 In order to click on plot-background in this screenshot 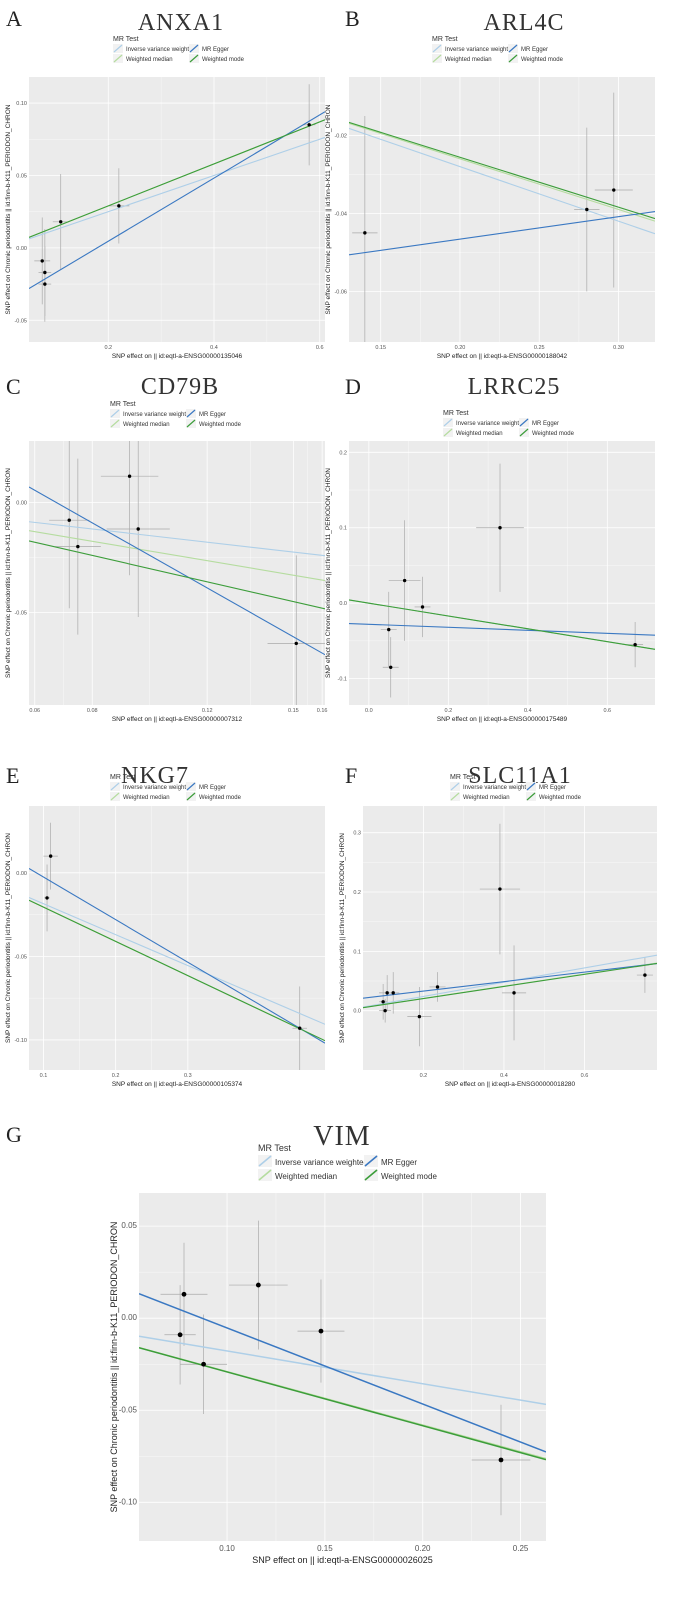, I will do `click(177, 209)`.